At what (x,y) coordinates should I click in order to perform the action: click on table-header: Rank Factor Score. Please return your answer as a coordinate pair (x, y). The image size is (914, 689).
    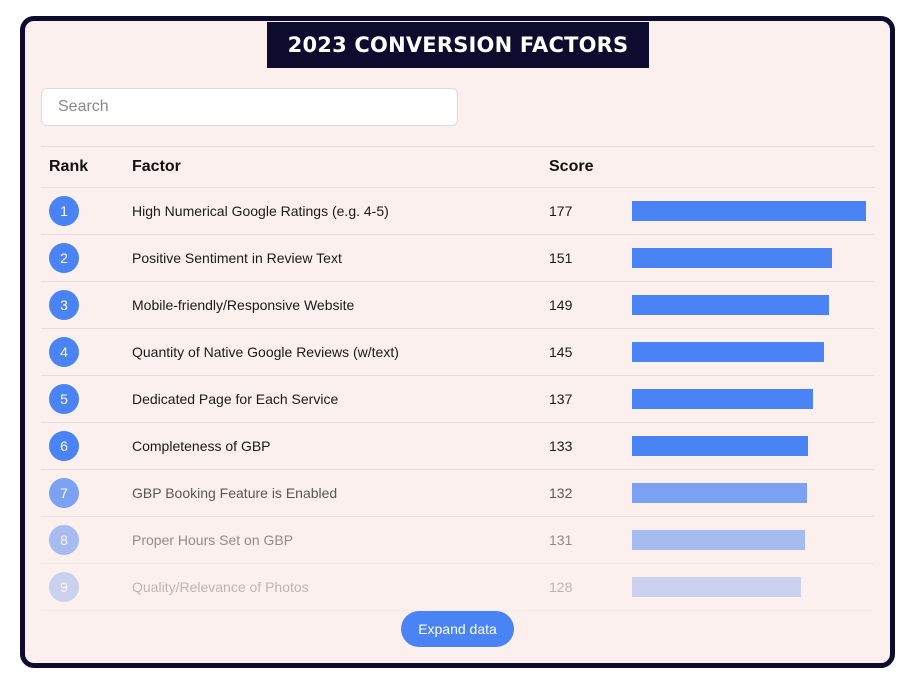
    Looking at the image, I should click on (457, 167).